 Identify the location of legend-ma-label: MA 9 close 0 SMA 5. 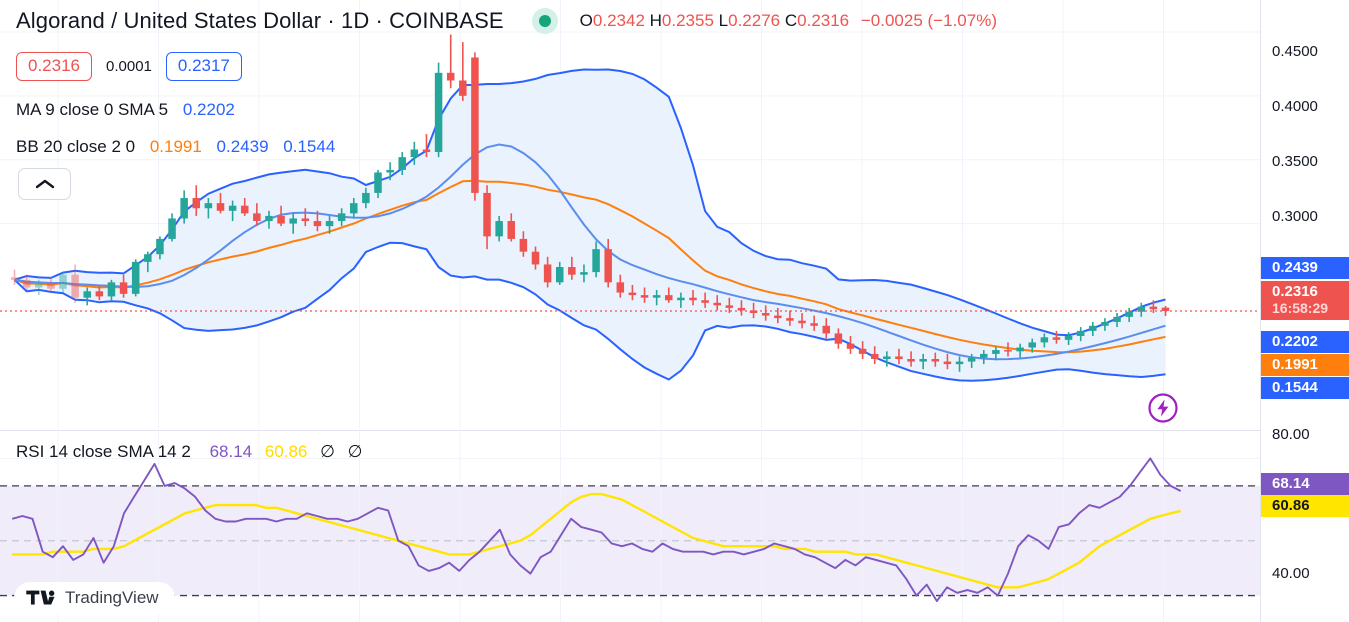
(92, 109).